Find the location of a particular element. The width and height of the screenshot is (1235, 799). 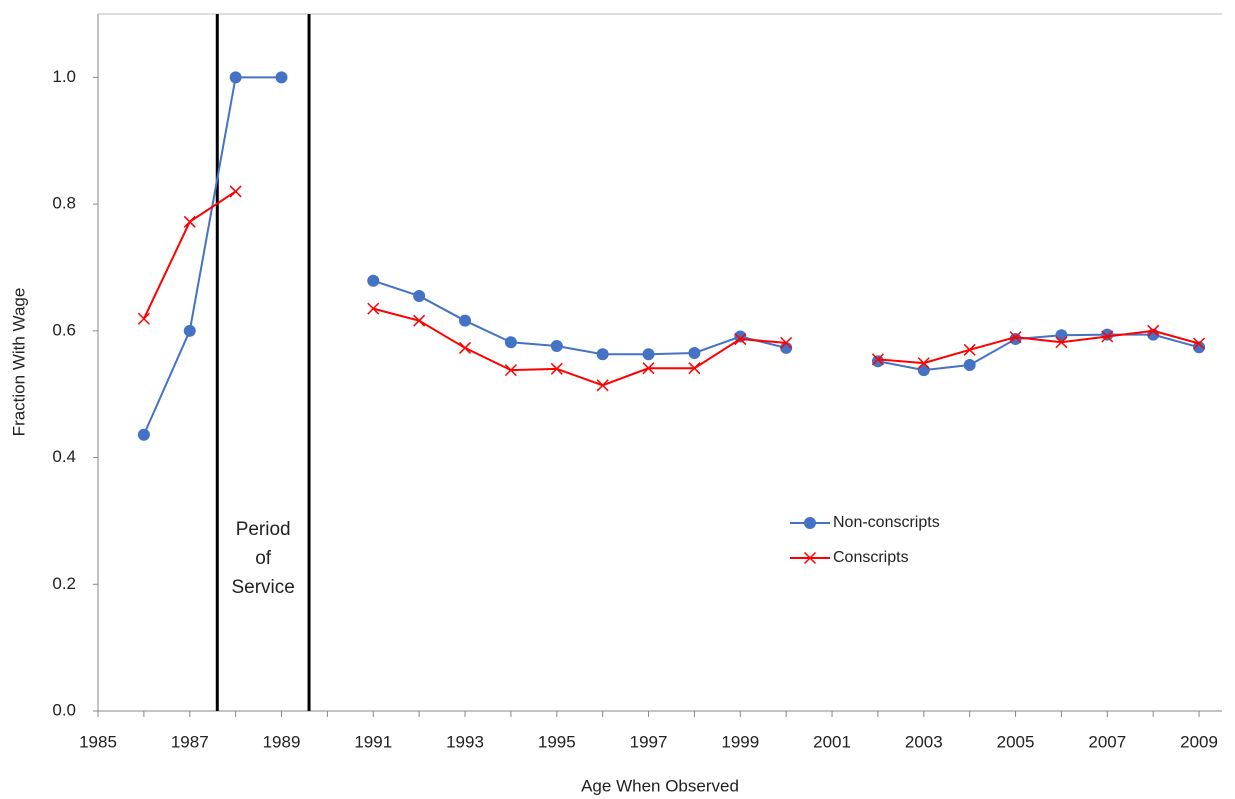

legend-label: Non-conscripts is located at coordinates (886, 522).